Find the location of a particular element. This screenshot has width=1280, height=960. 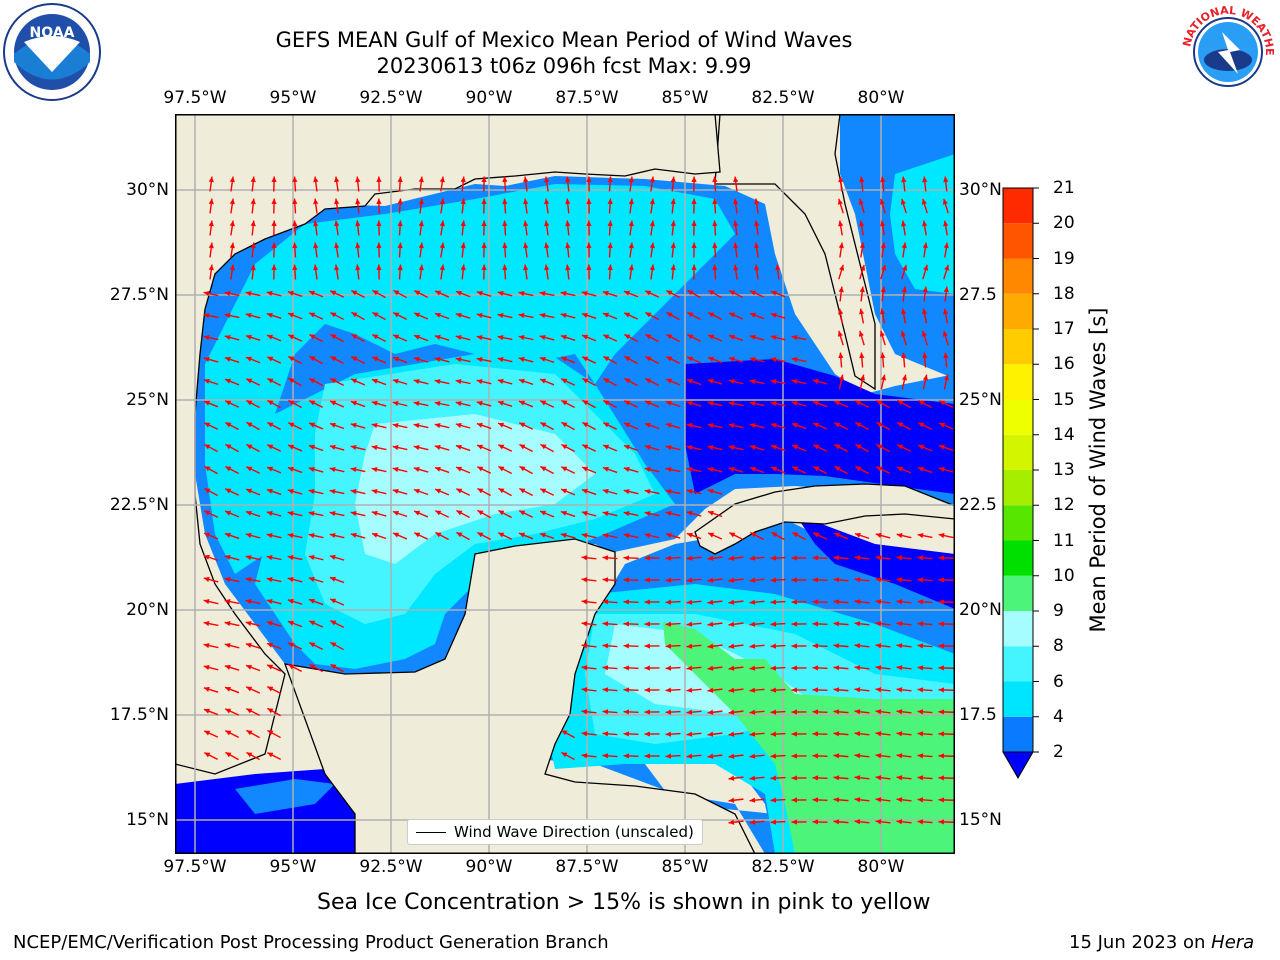

lon-label-bottom: 87.5°W is located at coordinates (587, 867).